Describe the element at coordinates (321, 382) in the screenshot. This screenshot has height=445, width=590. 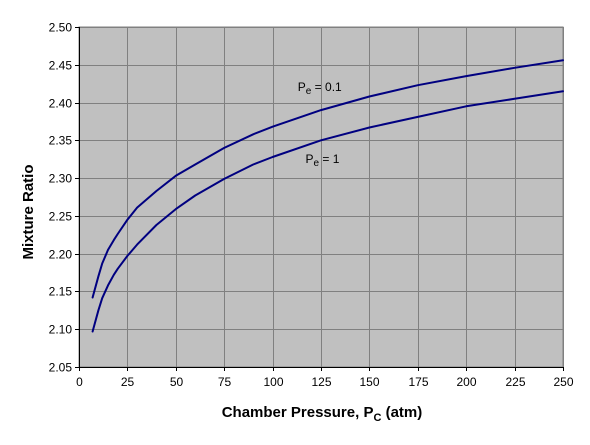
I see `x-tick-label: 125` at that location.